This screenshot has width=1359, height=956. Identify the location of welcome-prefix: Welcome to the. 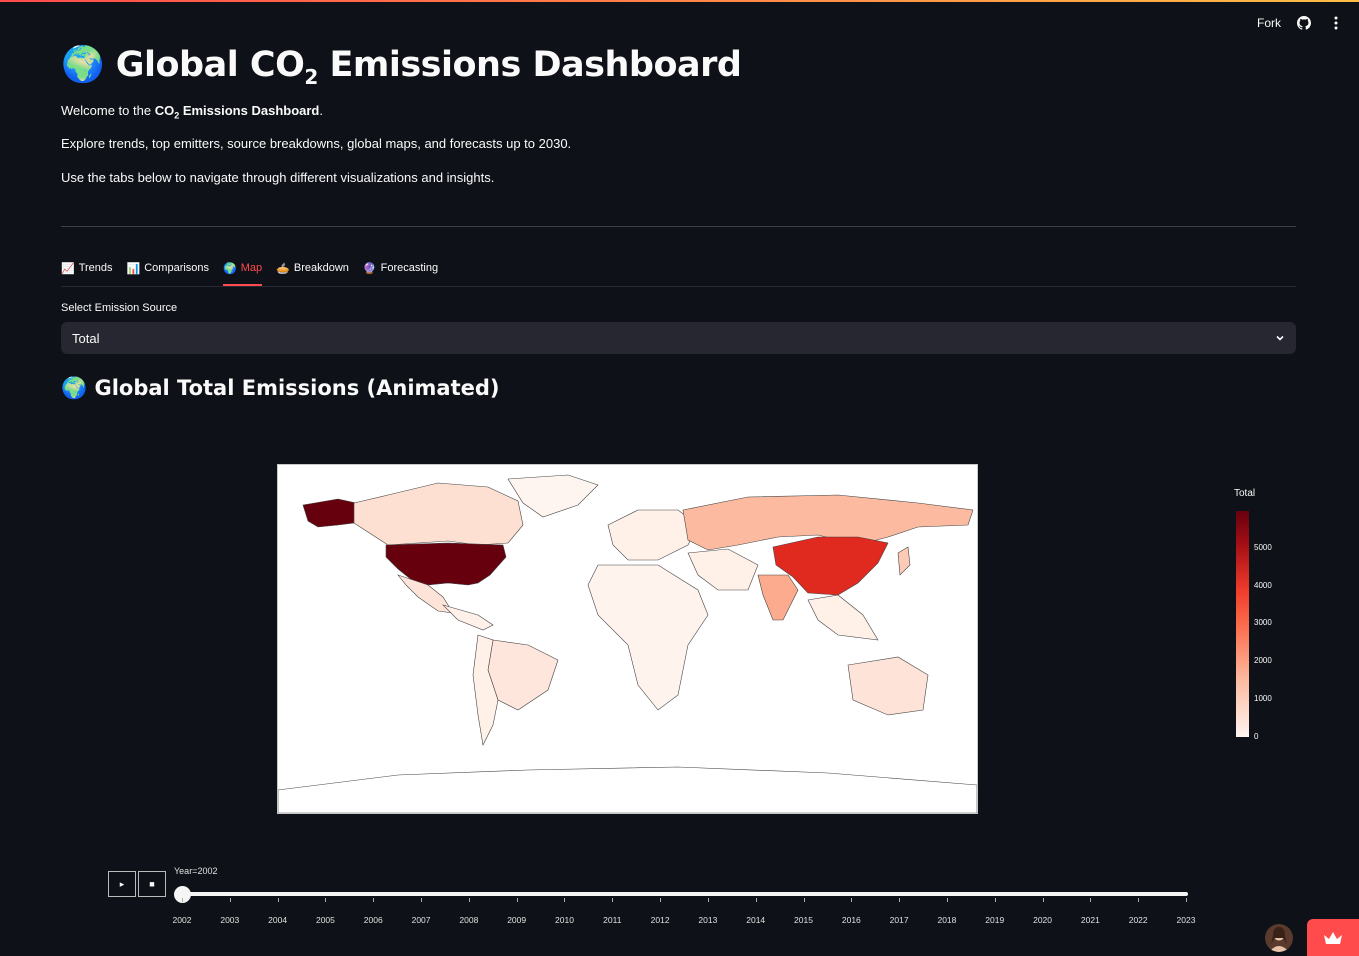
(108, 110).